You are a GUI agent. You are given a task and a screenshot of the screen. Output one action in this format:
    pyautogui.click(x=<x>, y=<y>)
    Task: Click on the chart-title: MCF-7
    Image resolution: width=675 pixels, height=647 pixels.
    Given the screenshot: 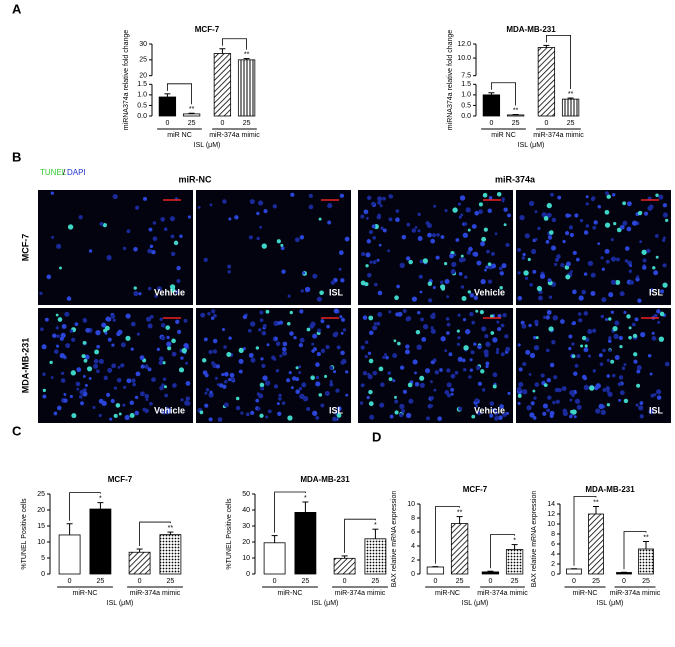 What is the action you would take?
    pyautogui.click(x=475, y=489)
    